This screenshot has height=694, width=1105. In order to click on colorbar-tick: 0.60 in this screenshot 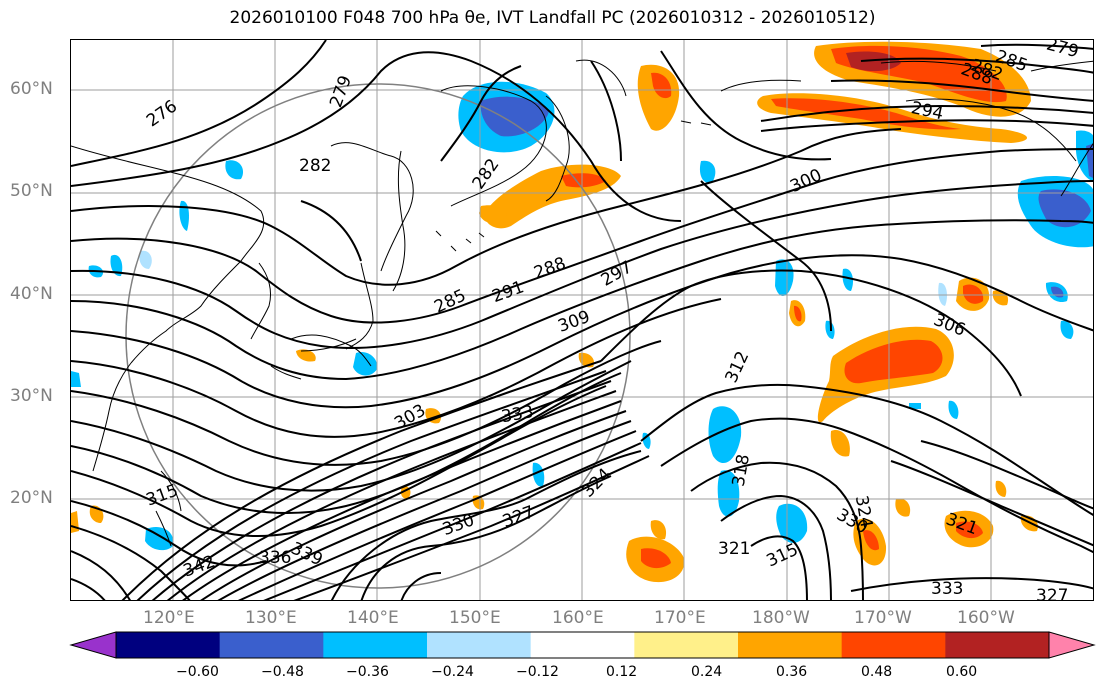, I will do `click(962, 672)`.